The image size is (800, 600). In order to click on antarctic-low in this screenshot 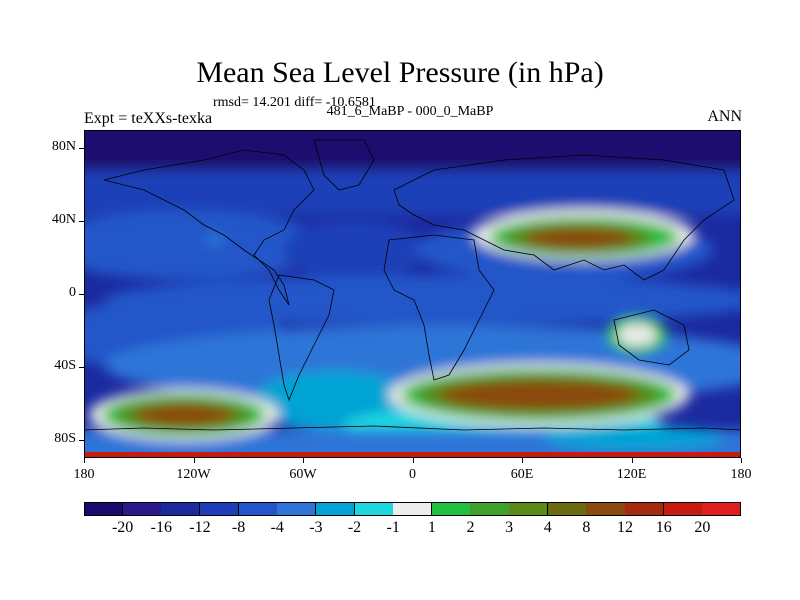, I will do `click(634, 438)`.